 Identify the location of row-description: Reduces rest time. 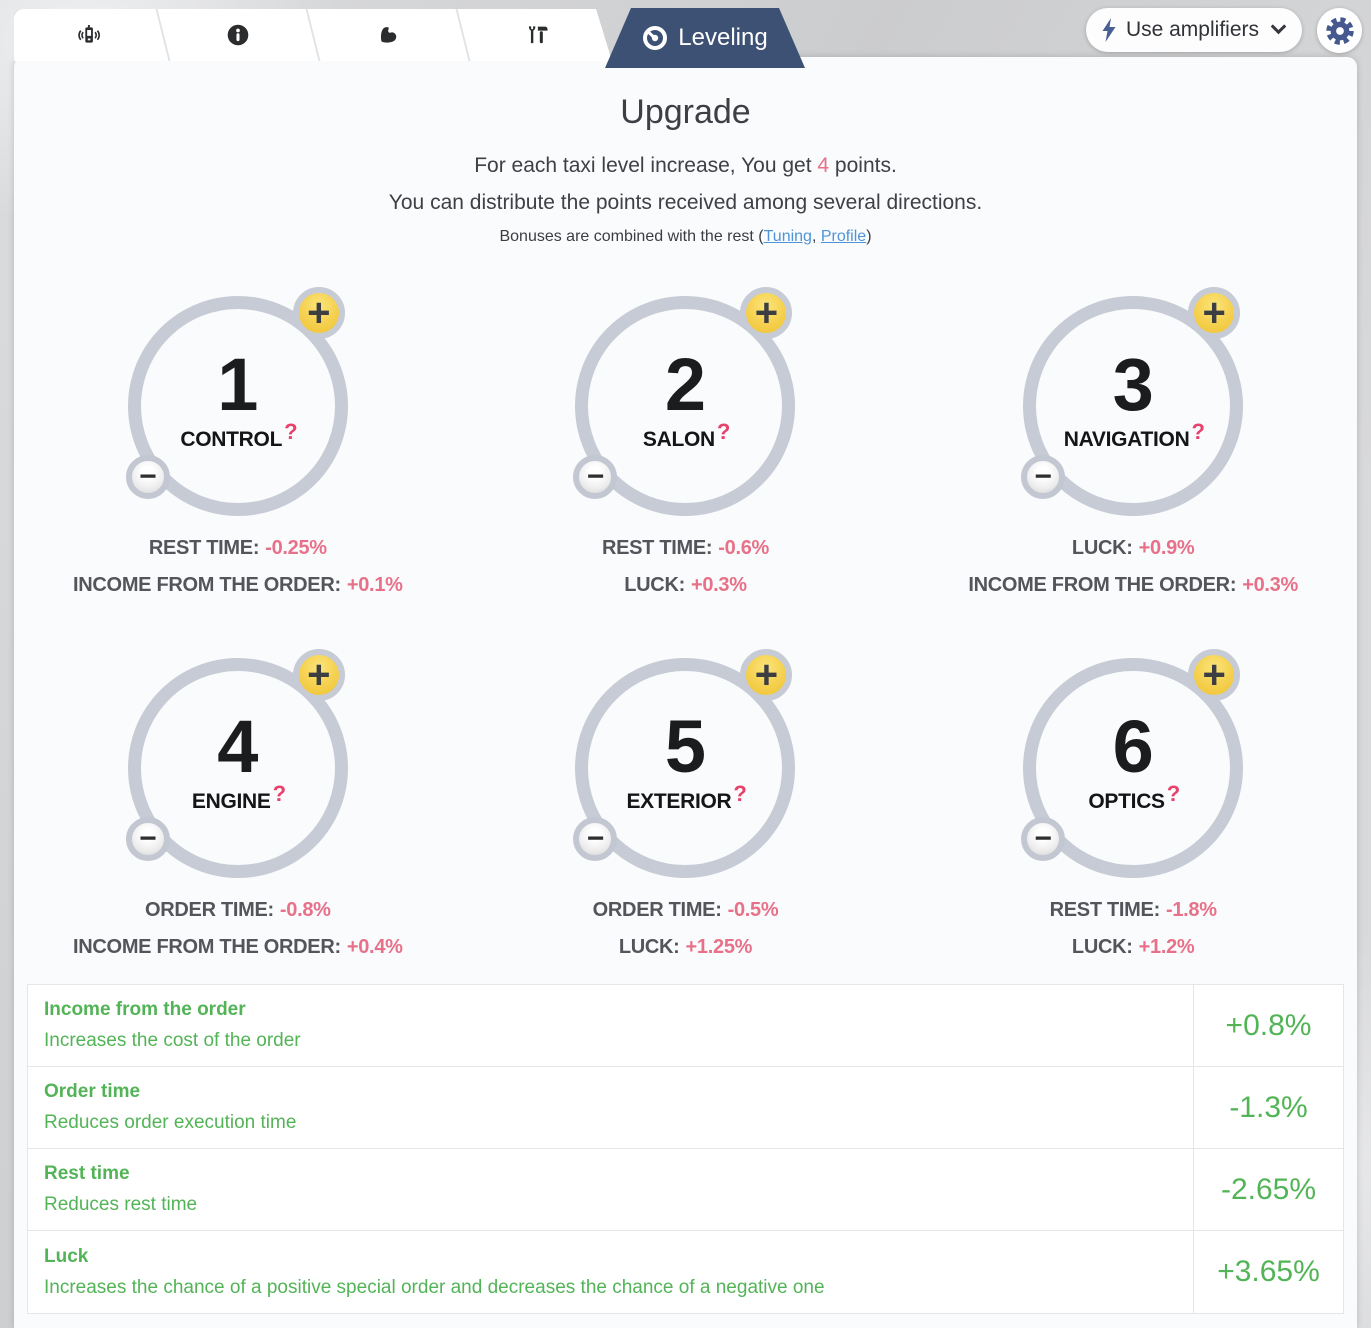
(121, 1204).